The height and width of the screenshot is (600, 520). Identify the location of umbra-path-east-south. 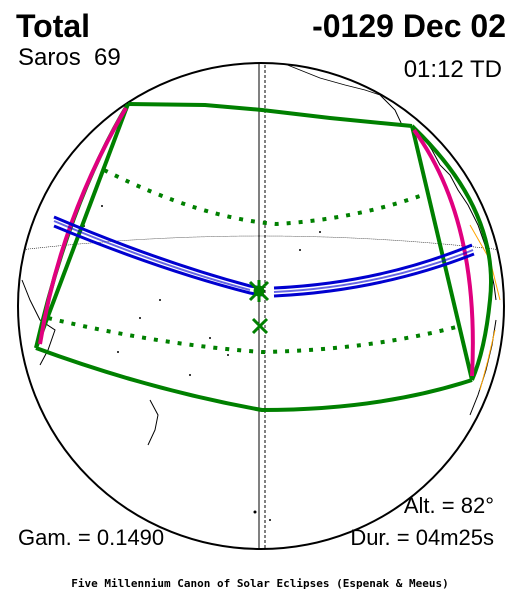
(374, 275).